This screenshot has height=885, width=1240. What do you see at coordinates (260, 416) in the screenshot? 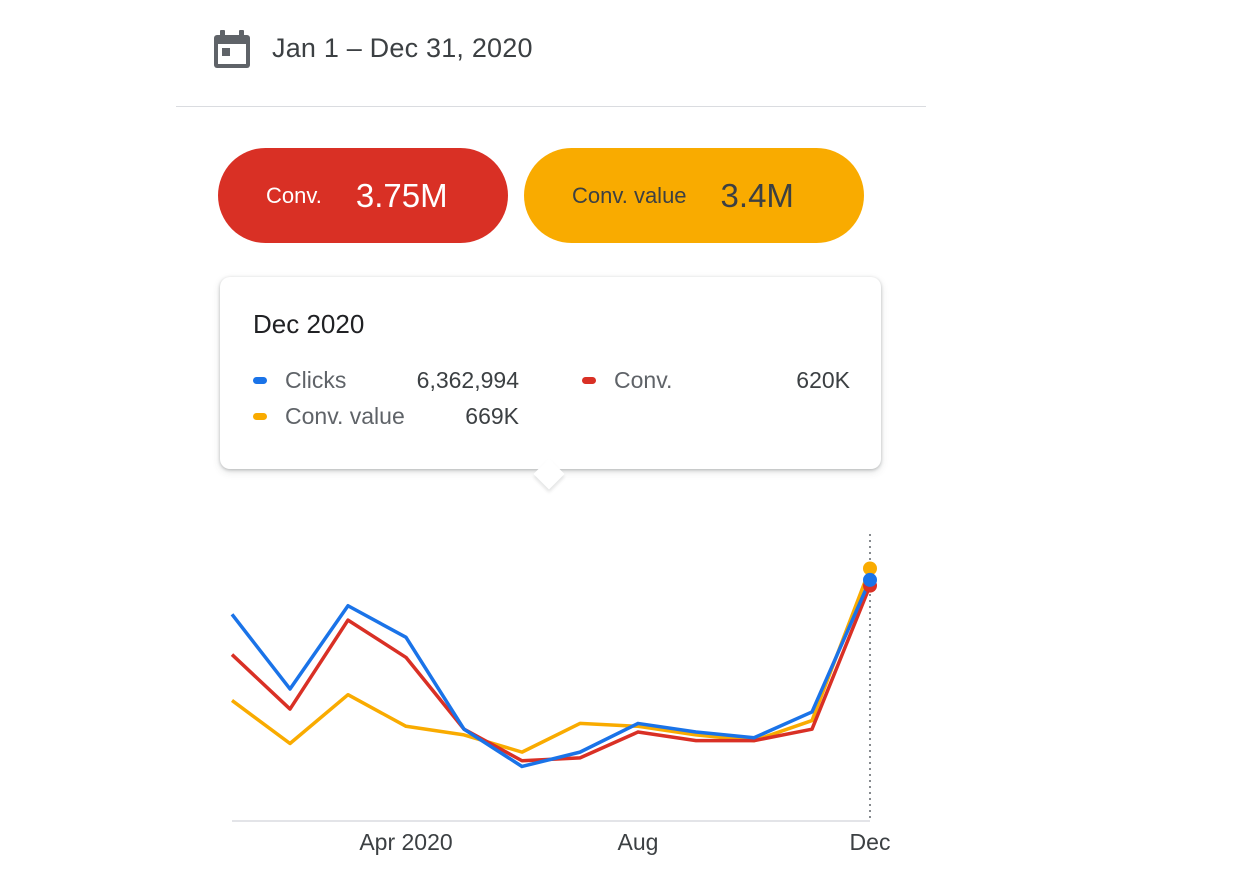
I see `conv-value-legend-dot` at bounding box center [260, 416].